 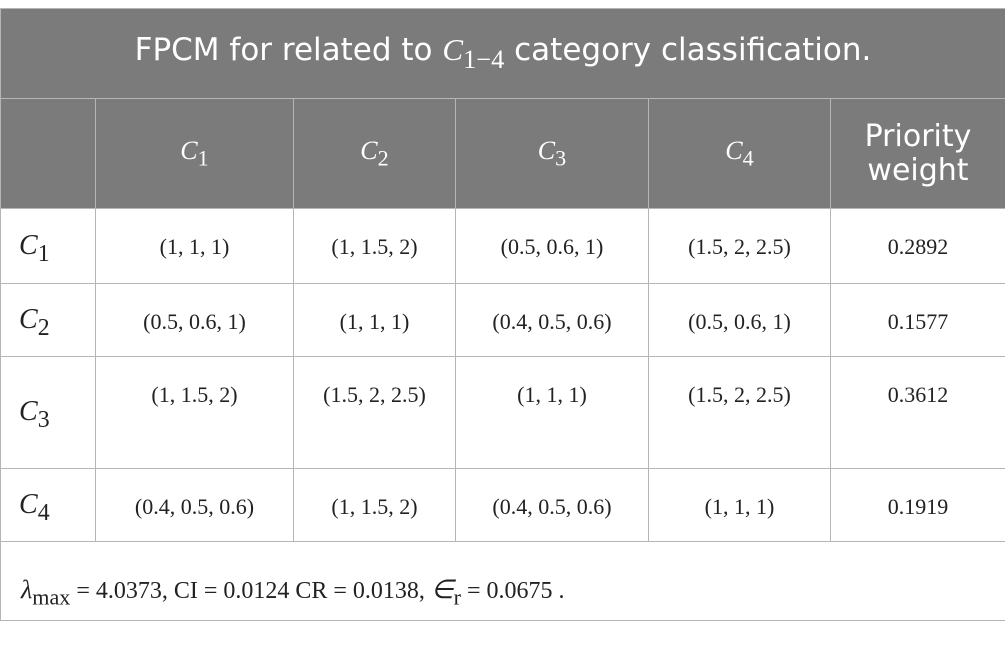 I want to click on column-header: C2, so click(x=374, y=153).